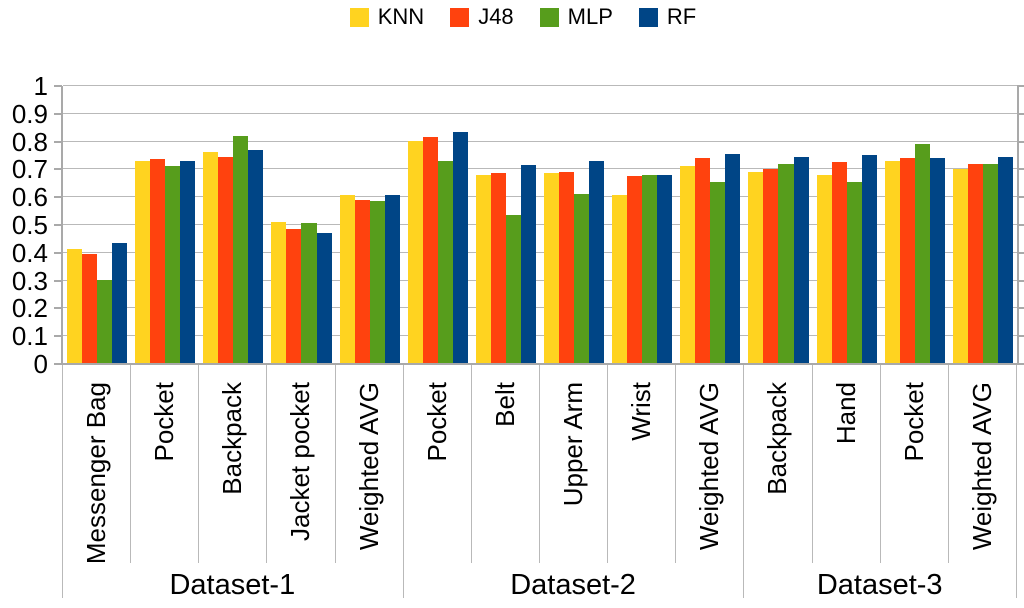  Describe the element at coordinates (641, 411) in the screenshot. I see `category-label-9: Wrist` at that location.